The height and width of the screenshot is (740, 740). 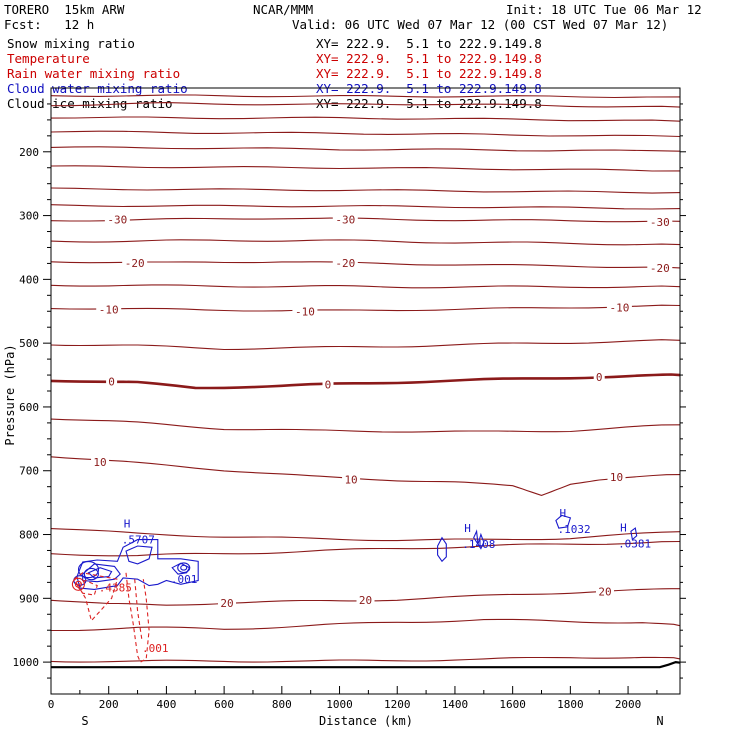 I want to click on field-xy-snow: XY= 222.9. 5.1 to 222.9.149.8, so click(x=429, y=43).